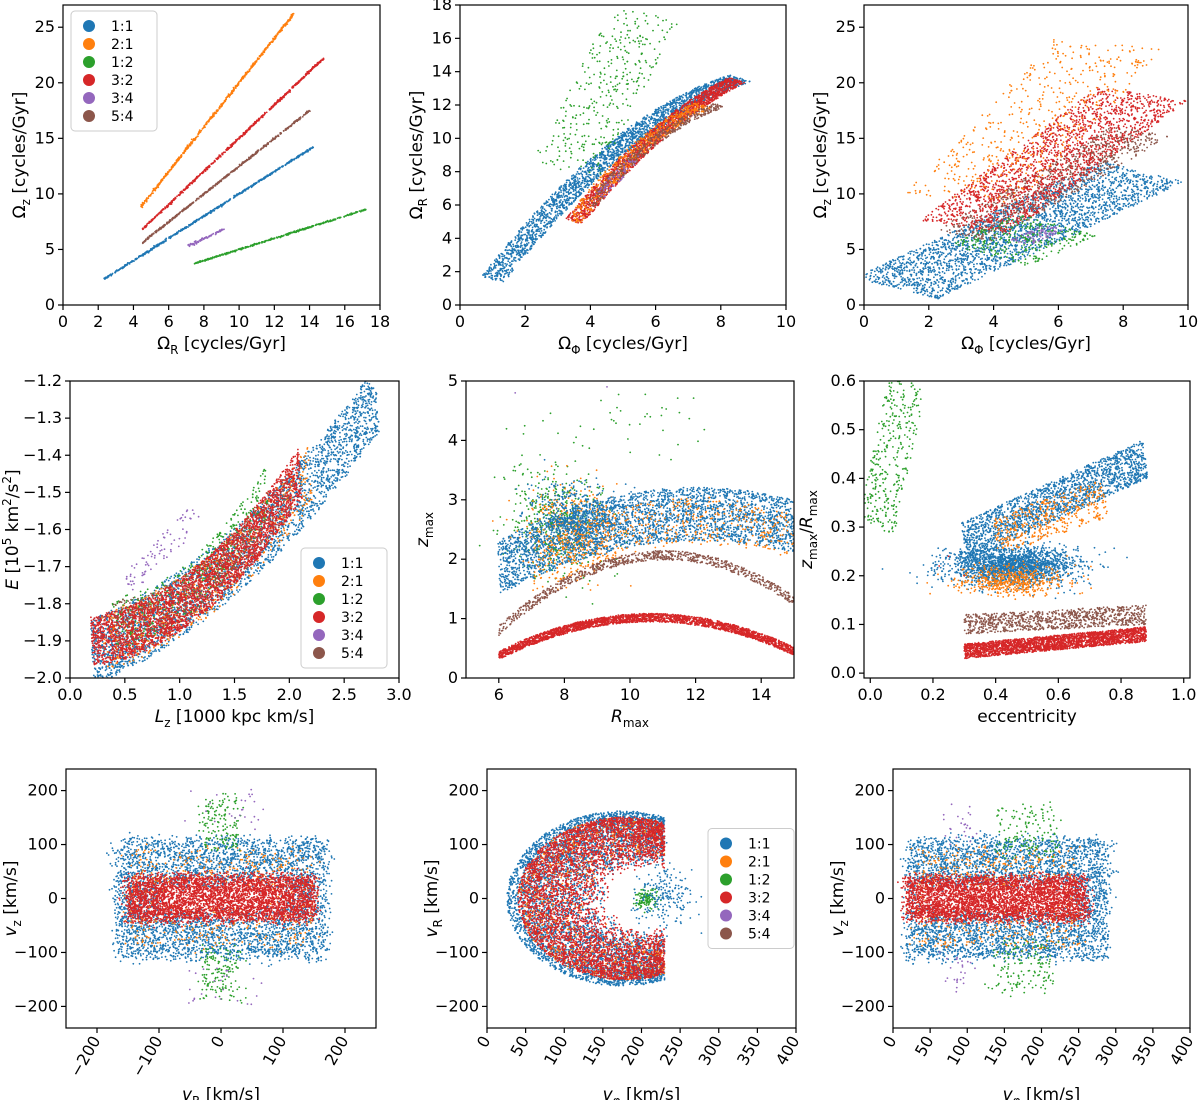  What do you see at coordinates (122, 117) in the screenshot?
I see `legend-label: 5:4` at bounding box center [122, 117].